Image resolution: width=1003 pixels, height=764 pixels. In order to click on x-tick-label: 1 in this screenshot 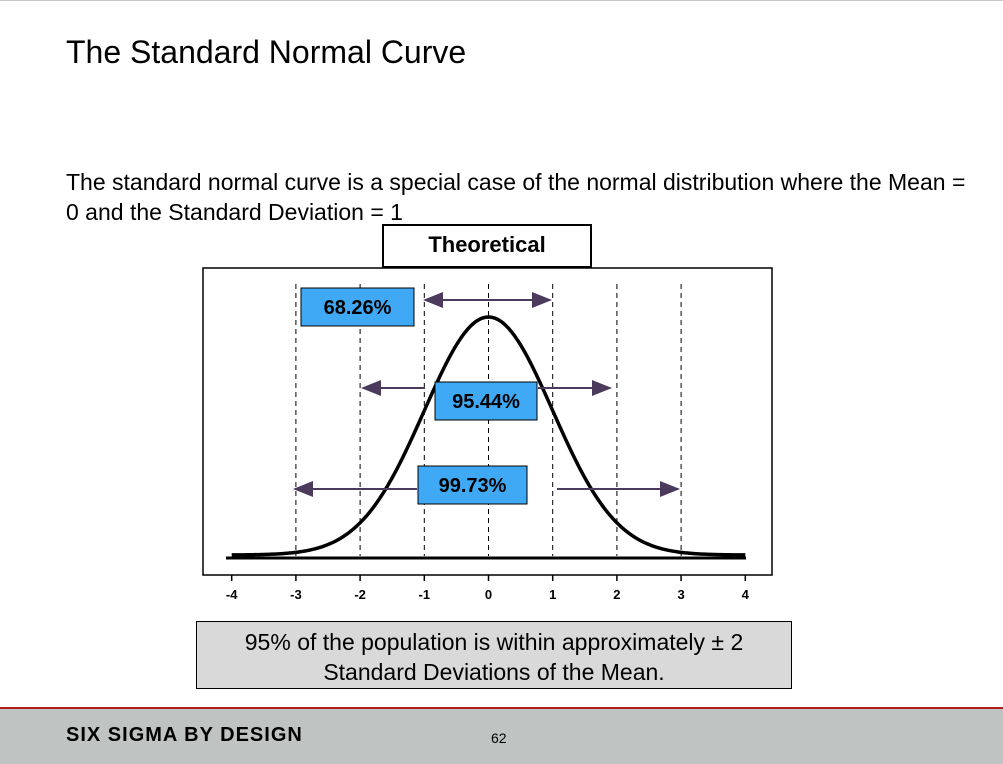, I will do `click(552, 594)`.